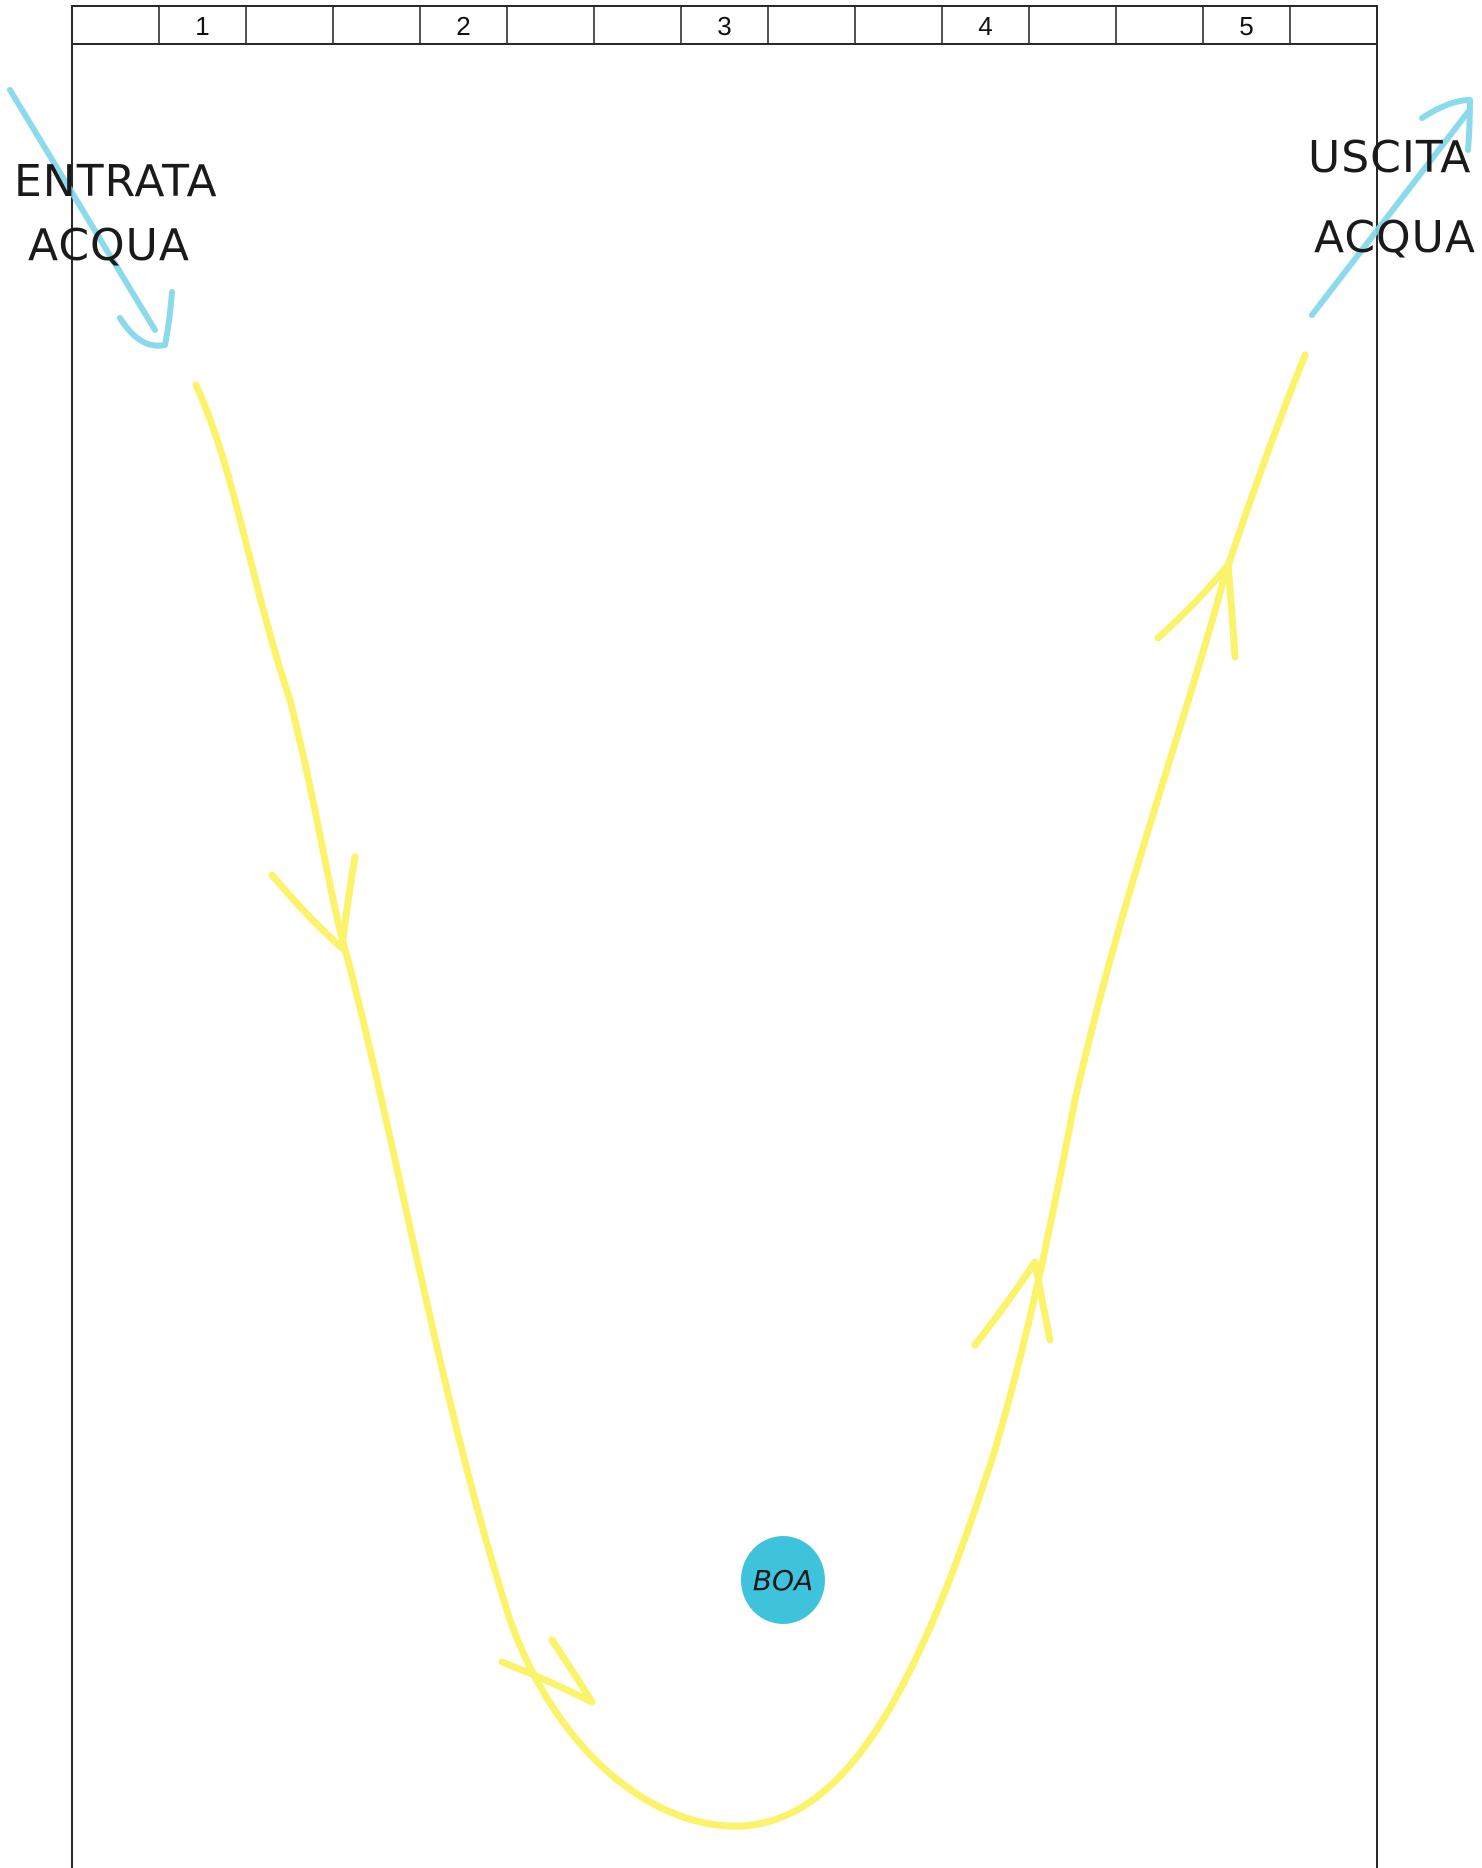 The height and width of the screenshot is (1868, 1482). I want to click on exit-label-line1: USCITA, so click(1389, 157).